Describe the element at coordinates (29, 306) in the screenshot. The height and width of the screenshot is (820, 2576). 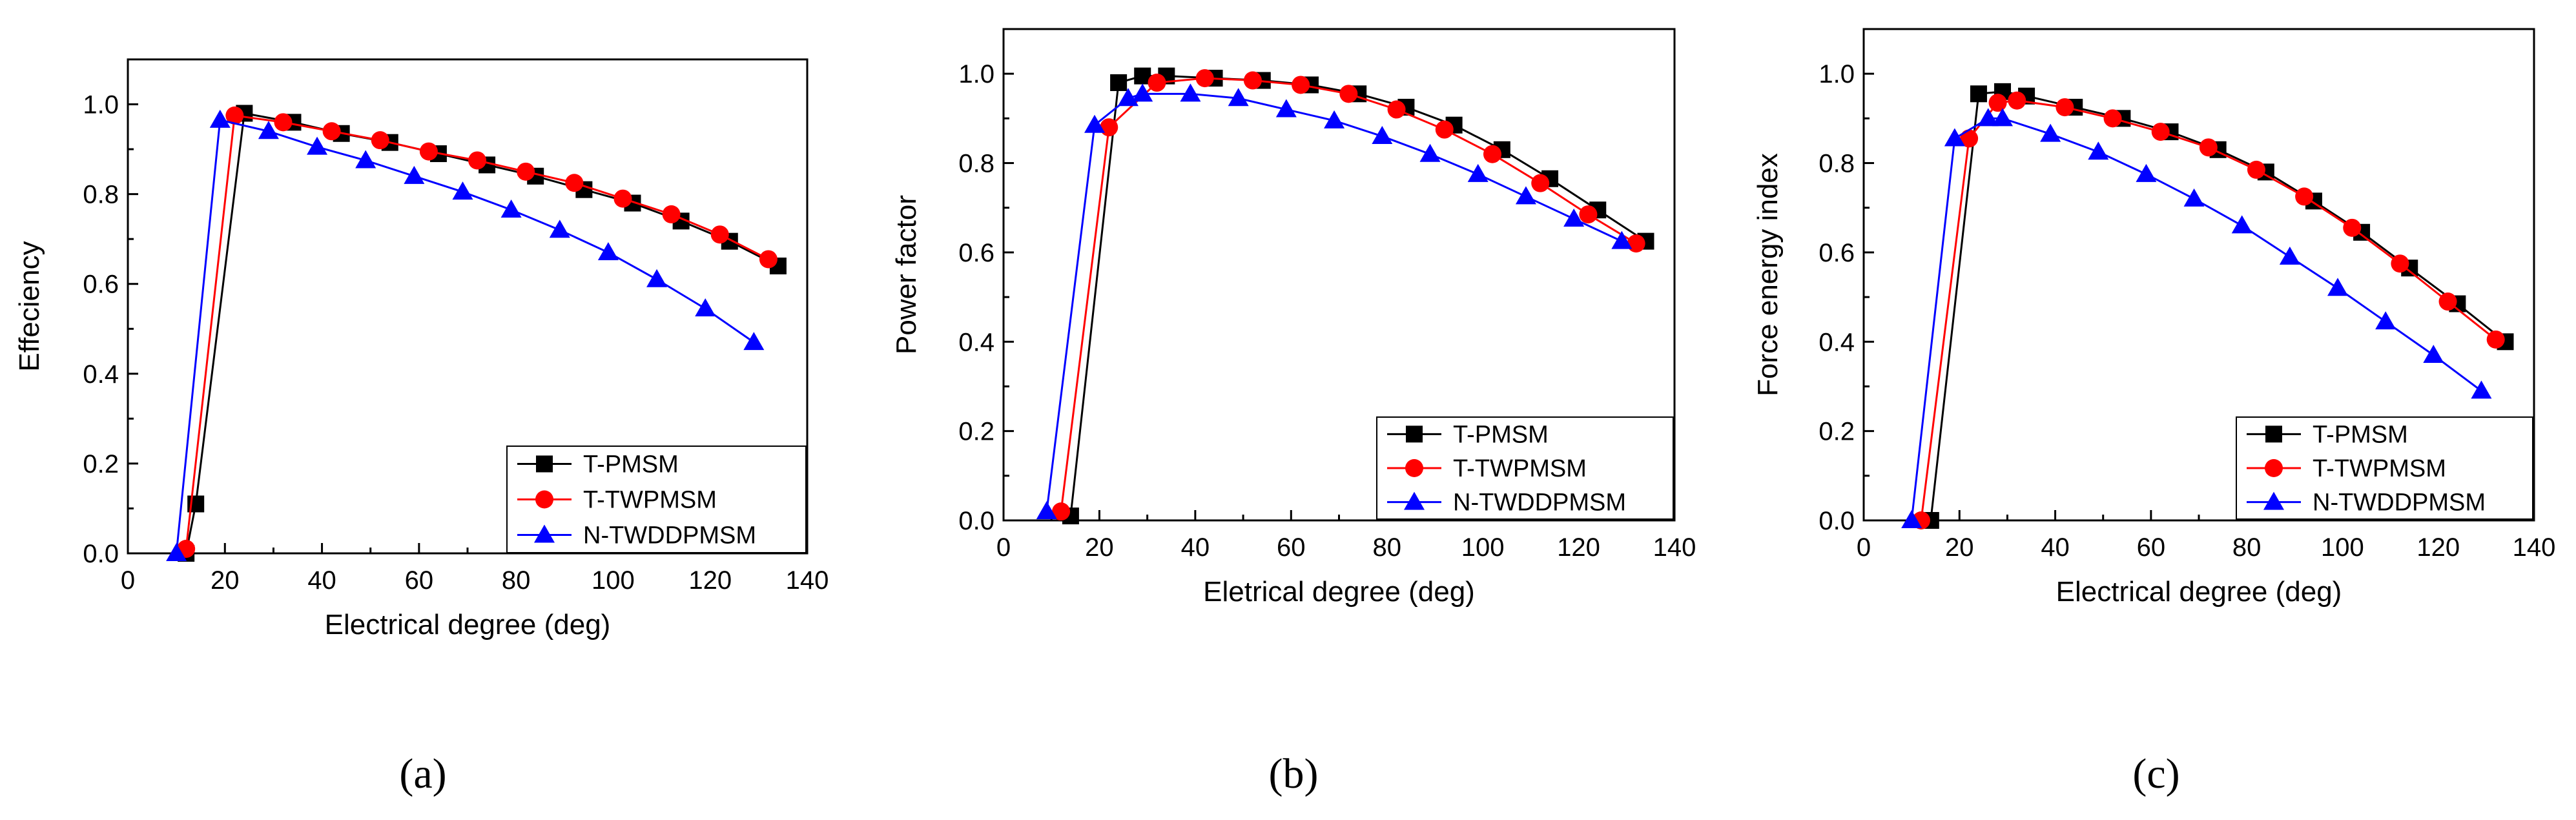
I see `y-axis-title: Effeciency` at that location.